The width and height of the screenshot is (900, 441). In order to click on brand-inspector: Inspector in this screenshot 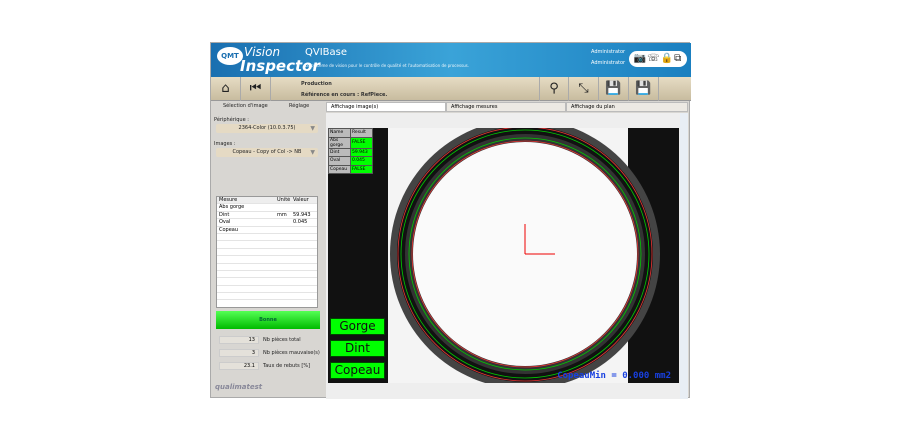, I will do `click(280, 66)`.